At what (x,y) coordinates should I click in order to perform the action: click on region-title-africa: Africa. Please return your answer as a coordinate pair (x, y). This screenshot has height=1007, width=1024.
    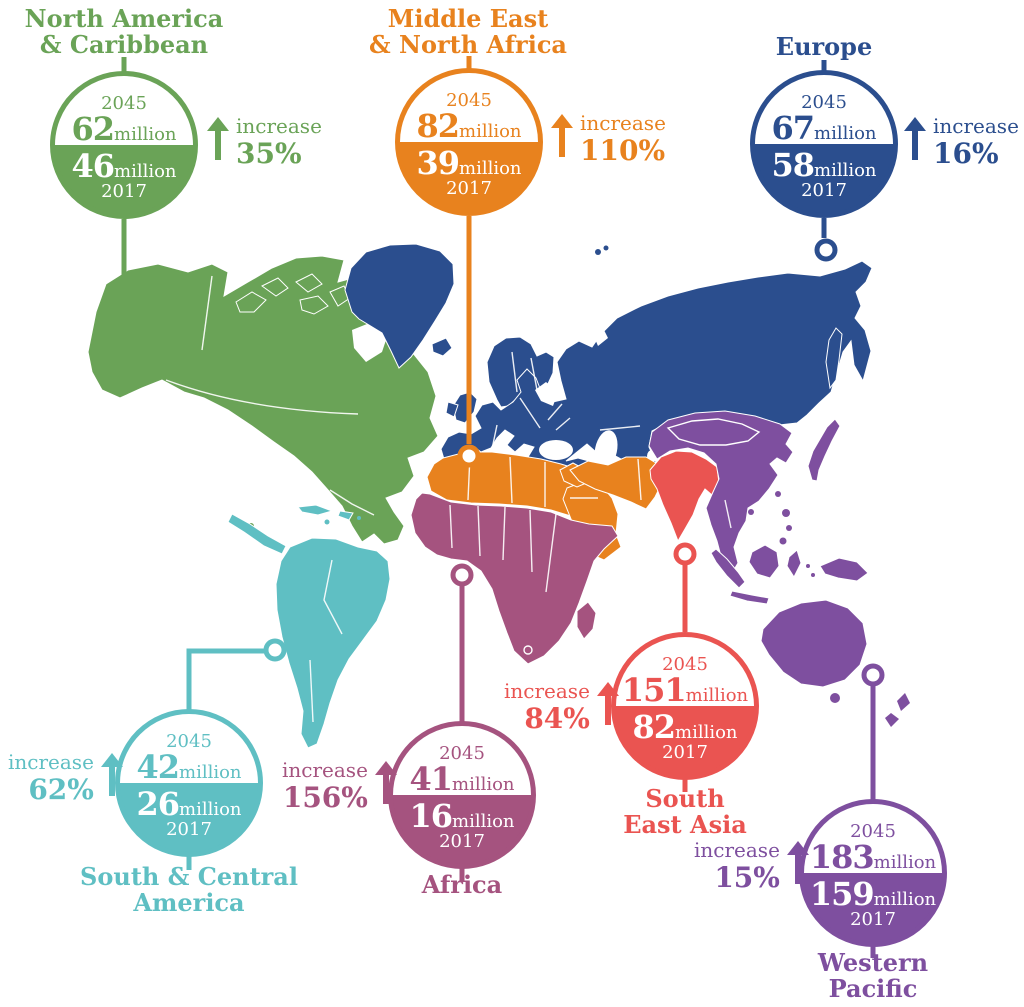
    Looking at the image, I should click on (462, 884).